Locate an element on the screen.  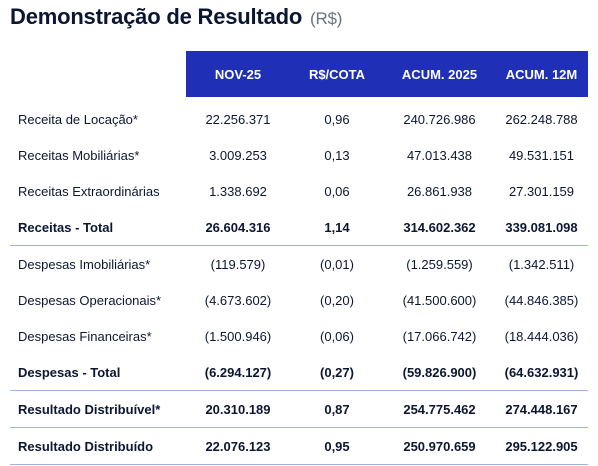
row-value: 240.726.986 is located at coordinates (439, 119).